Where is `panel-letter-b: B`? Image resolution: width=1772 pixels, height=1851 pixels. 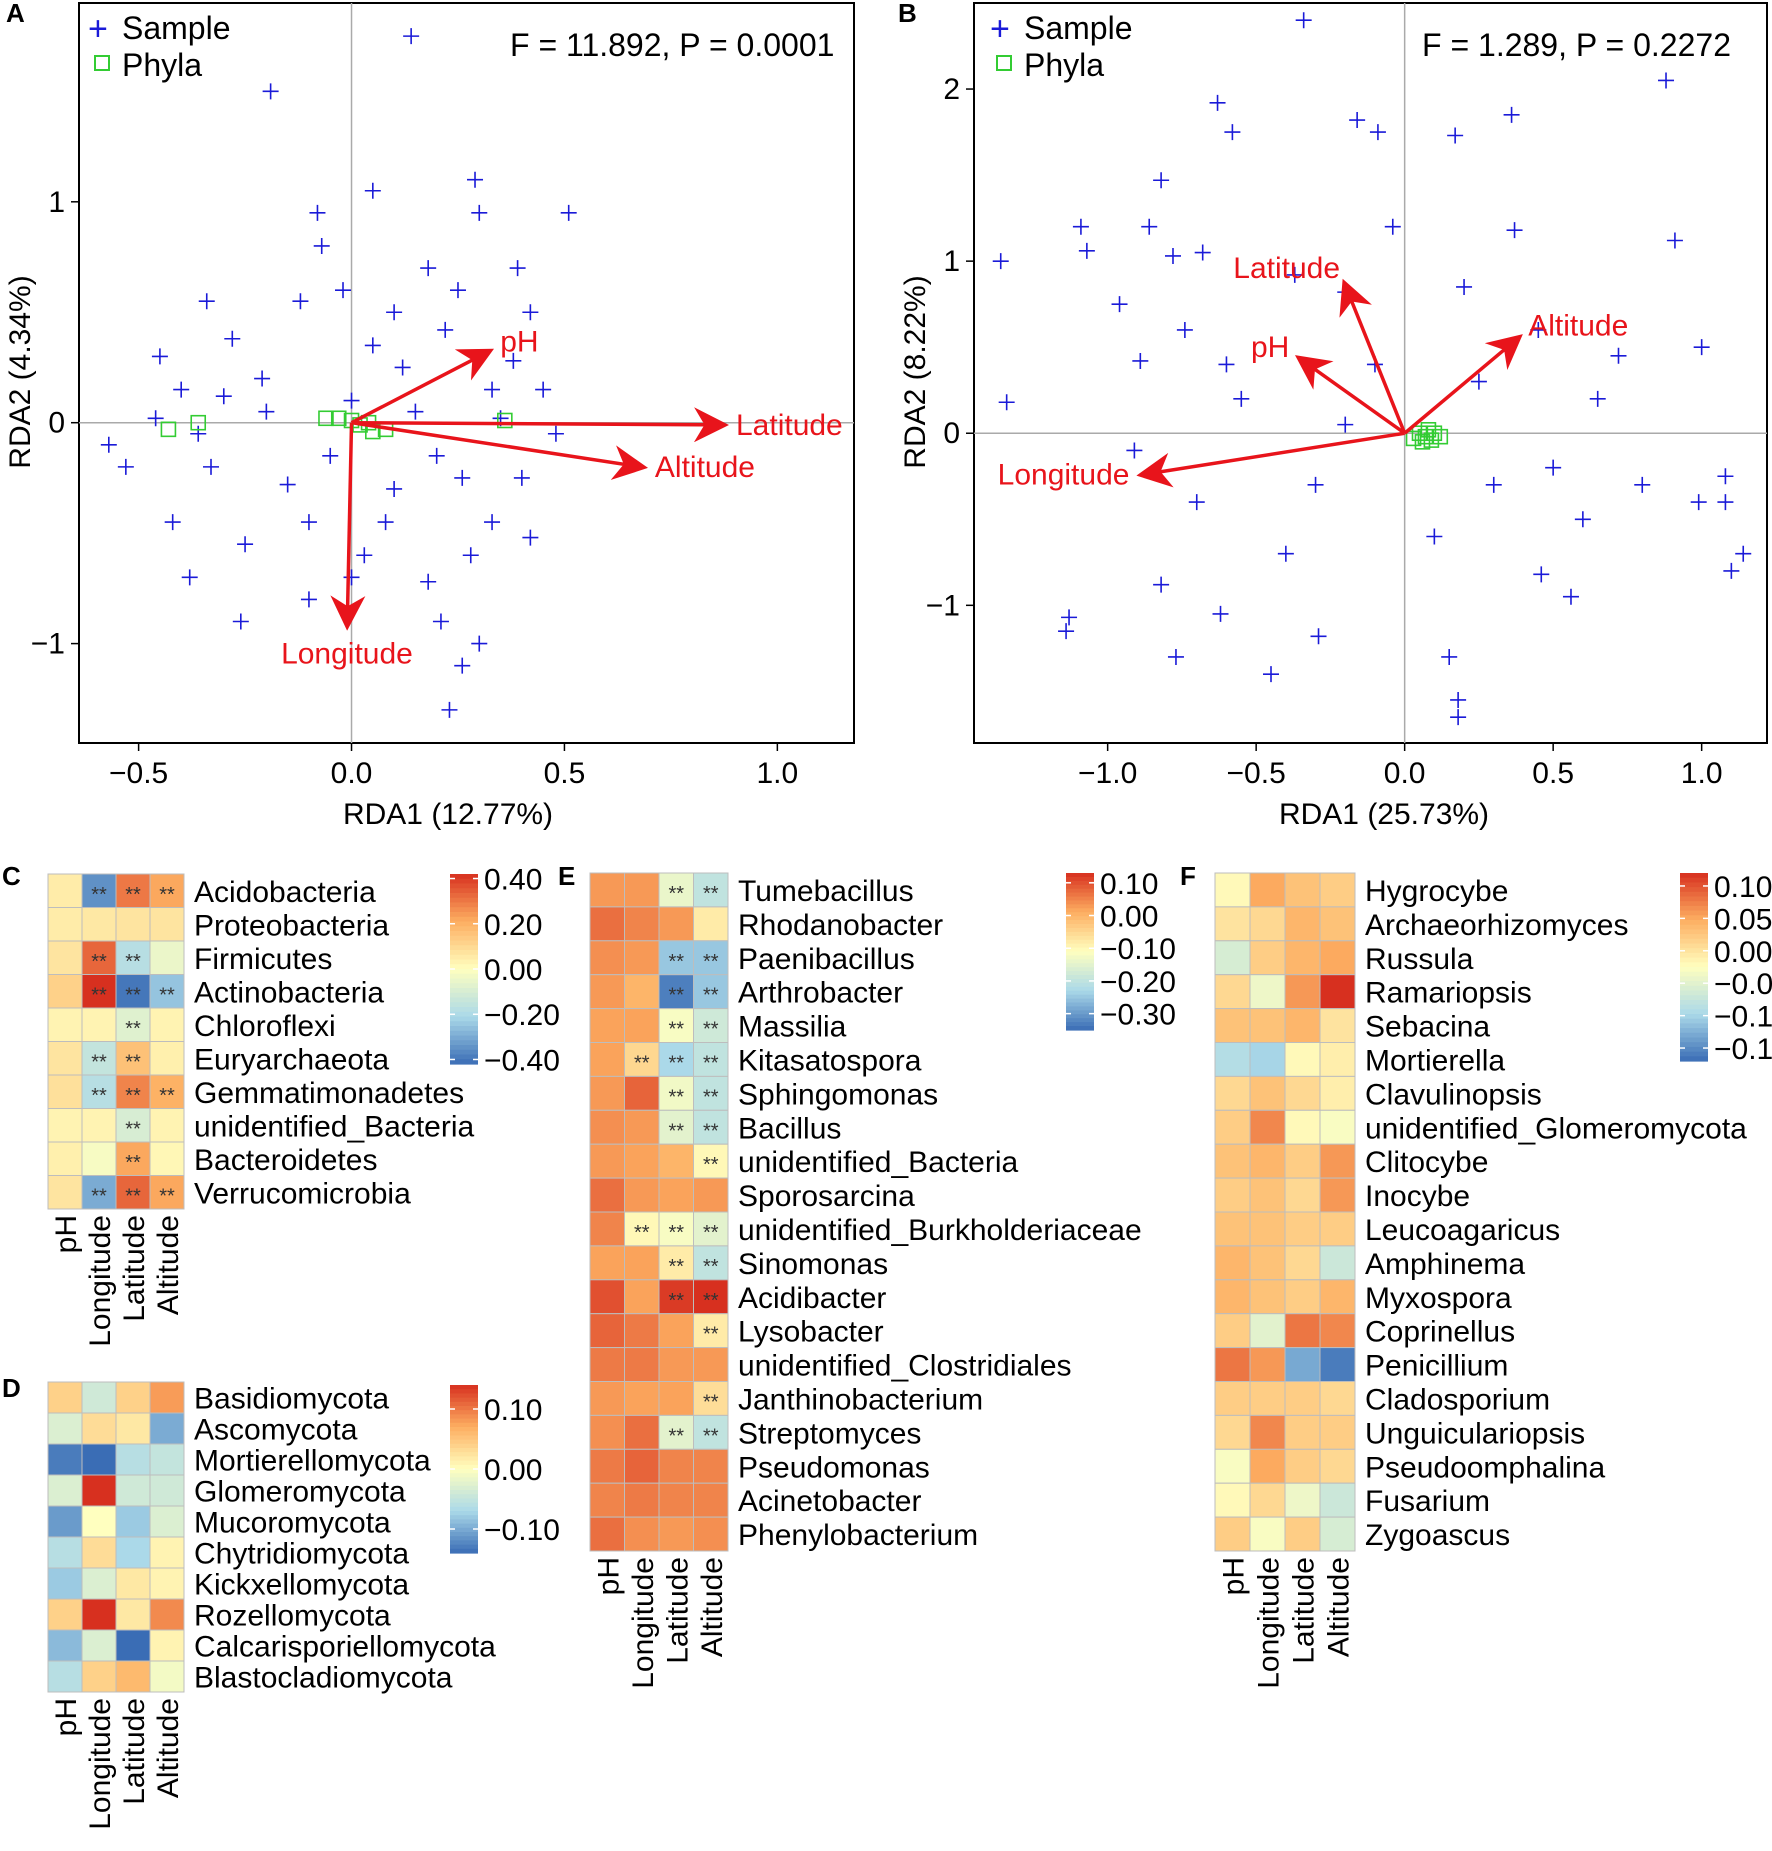
panel-letter-b: B is located at coordinates (907, 14).